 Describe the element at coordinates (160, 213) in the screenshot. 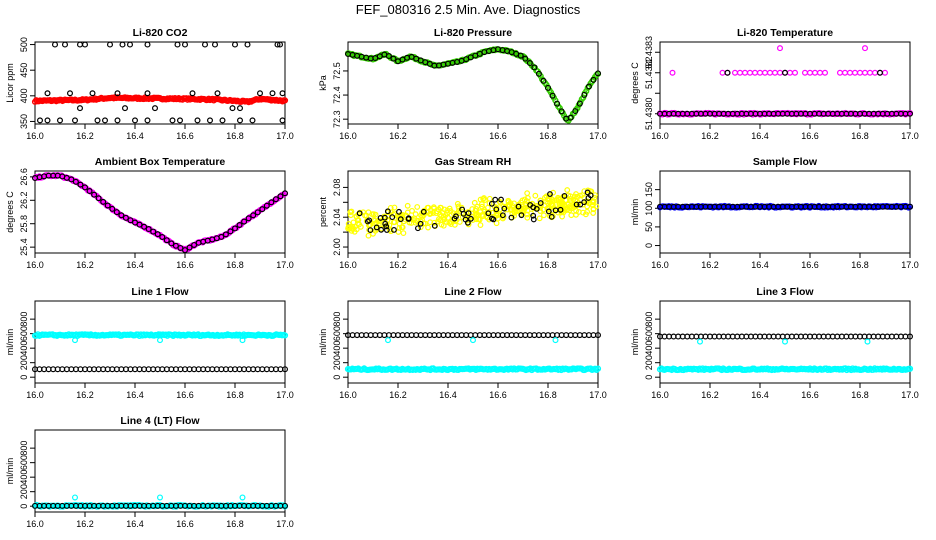

I see `series-black-temp` at that location.